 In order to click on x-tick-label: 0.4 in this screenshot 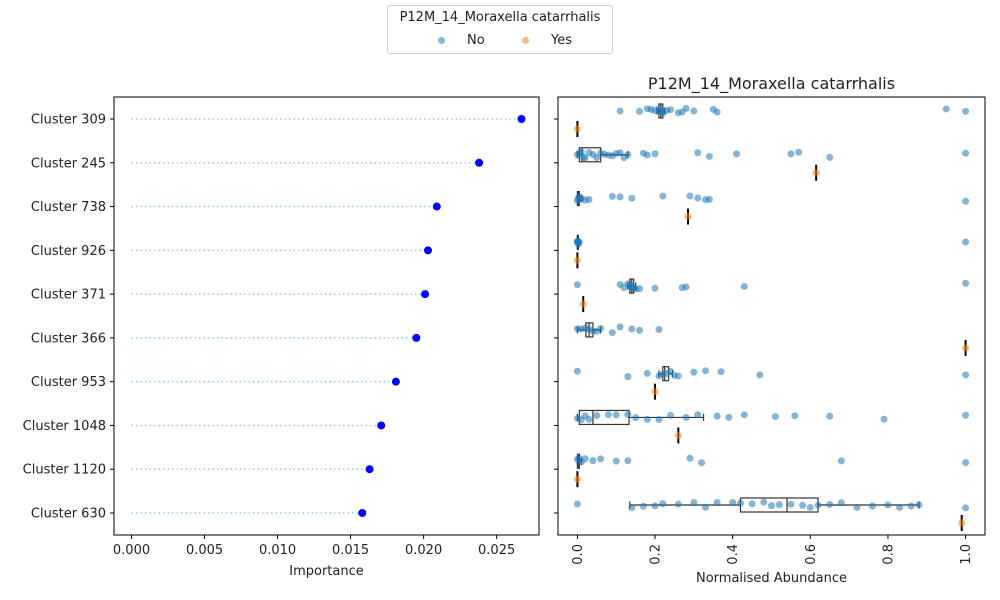, I will do `click(733, 554)`.